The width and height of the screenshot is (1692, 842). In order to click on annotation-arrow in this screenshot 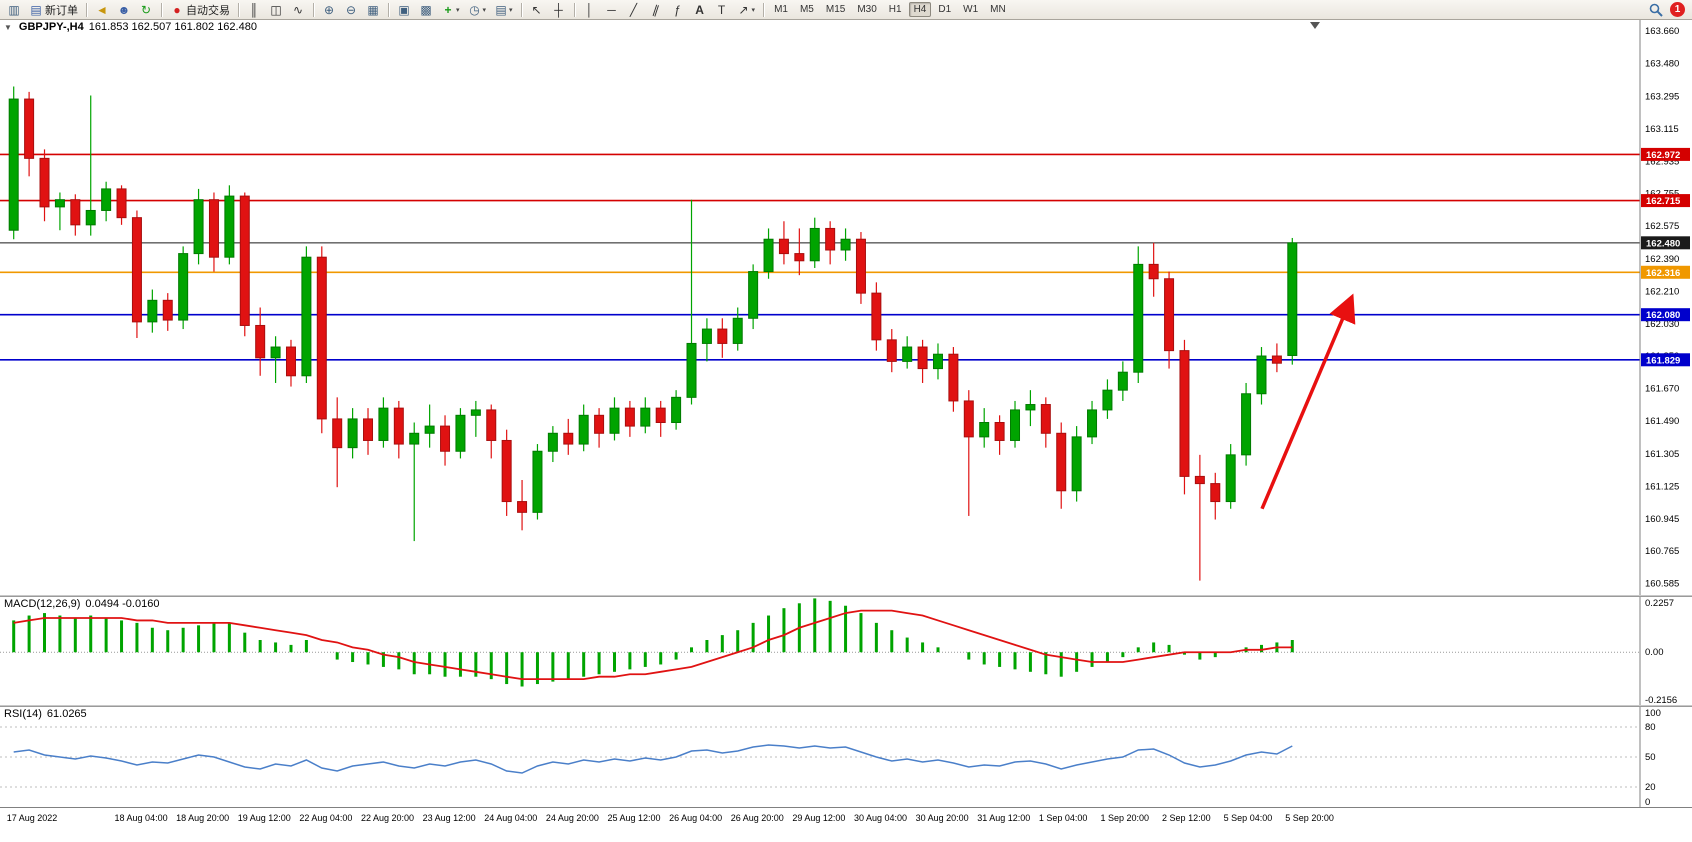, I will do `click(1308, 401)`.